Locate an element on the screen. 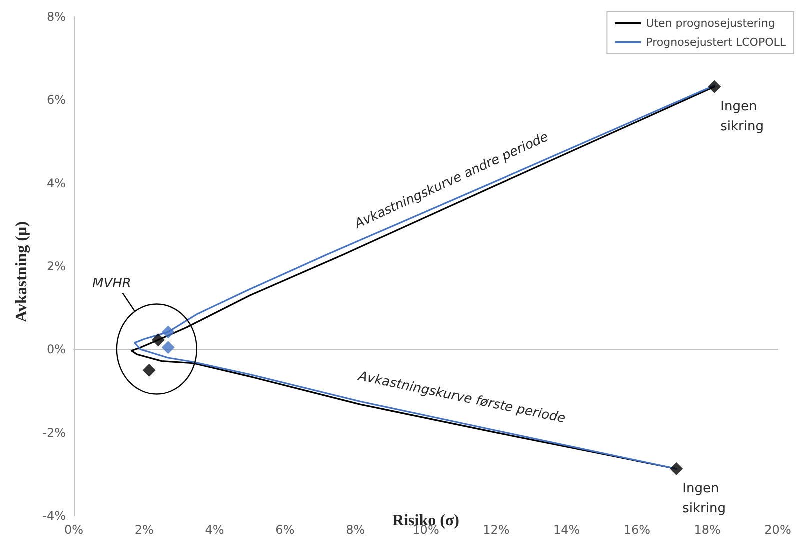 The image size is (796, 536). y-tick-label: 2% is located at coordinates (56, 267).